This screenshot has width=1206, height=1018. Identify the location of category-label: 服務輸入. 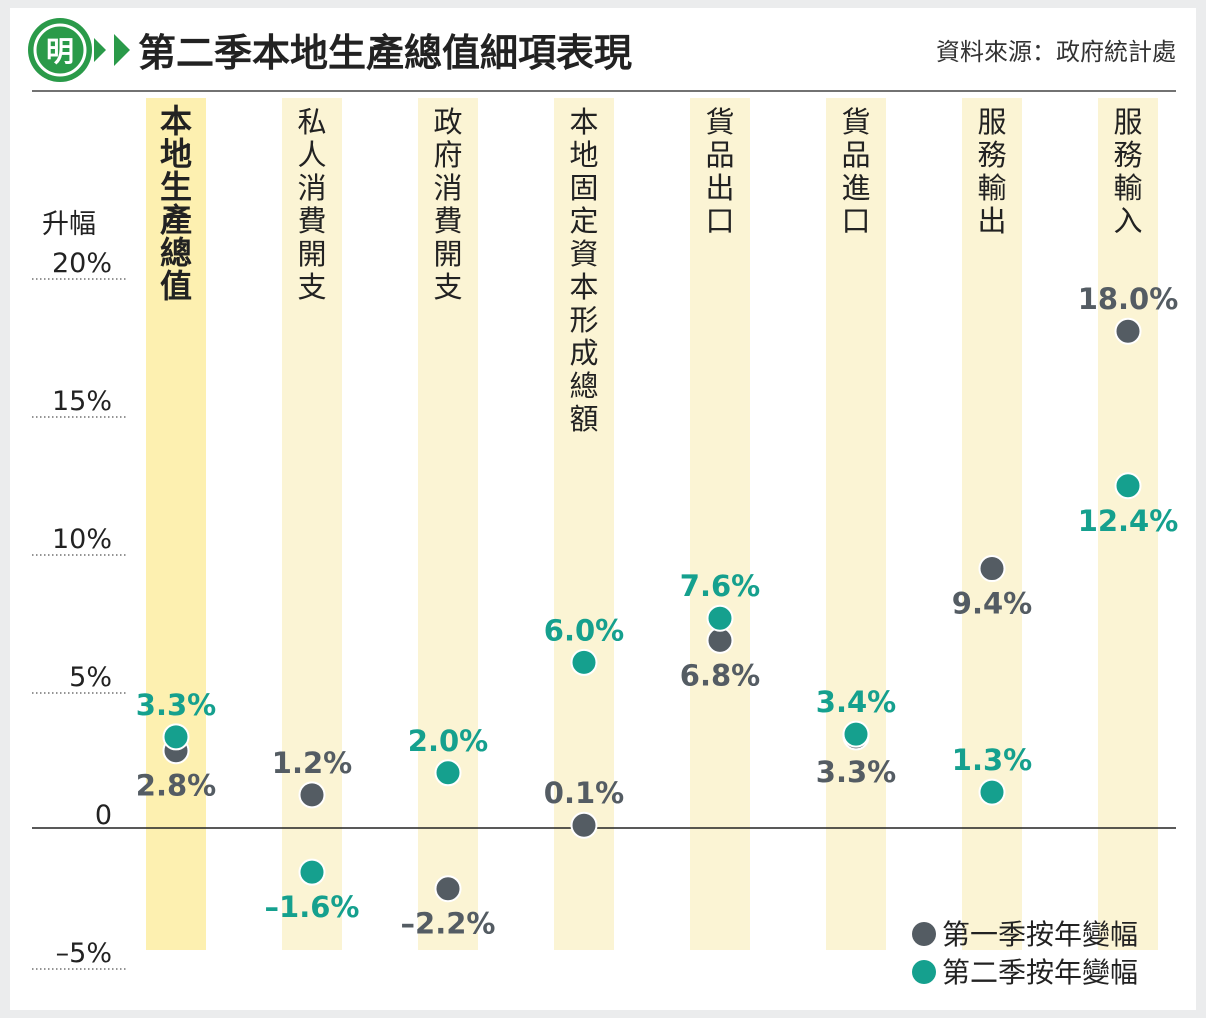
(1127, 171).